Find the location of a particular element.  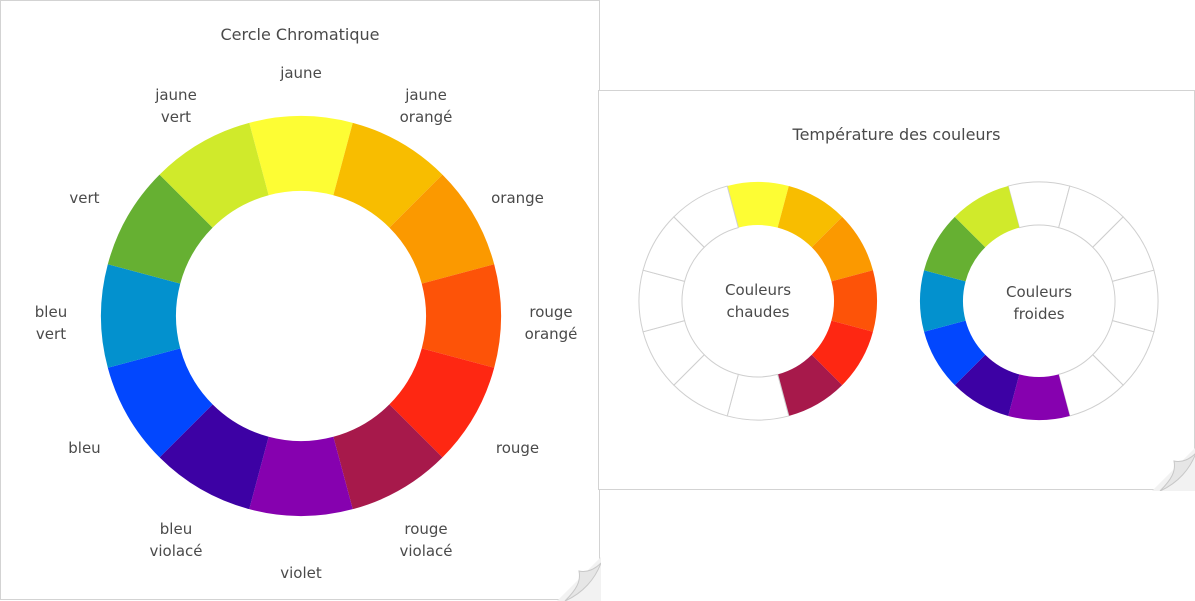

color-wheel-segment-blue-green is located at coordinates (141, 316).